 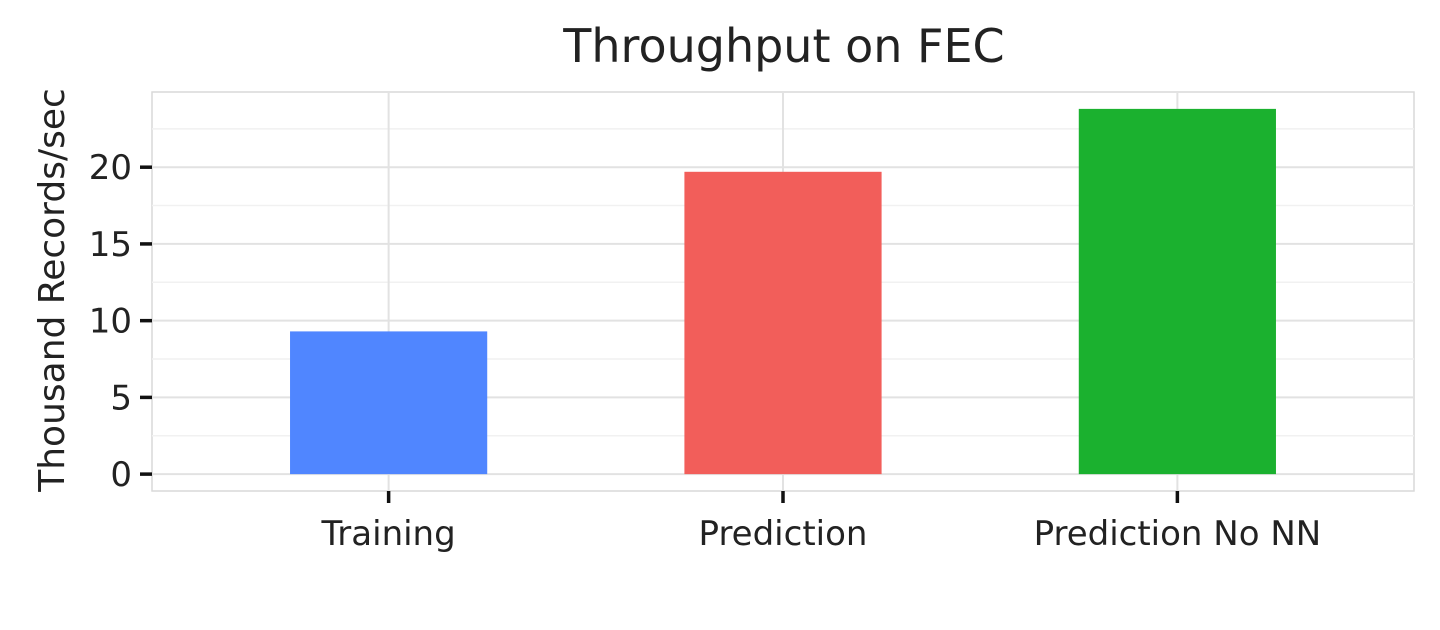 What do you see at coordinates (783, 534) in the screenshot?
I see `x-tick-label: Prediction` at bounding box center [783, 534].